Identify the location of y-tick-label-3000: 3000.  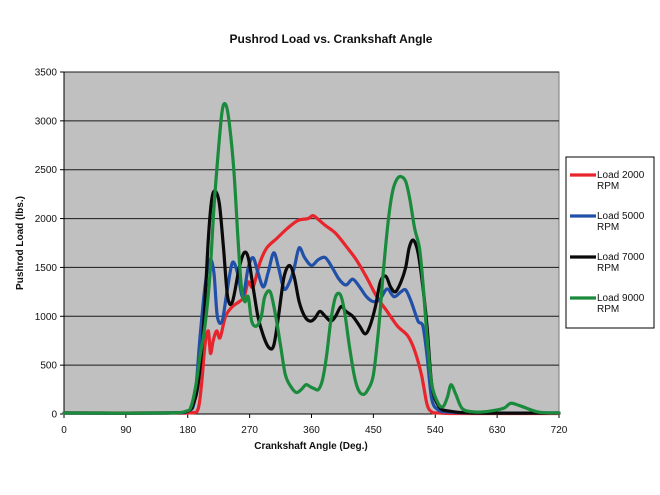
(46, 121).